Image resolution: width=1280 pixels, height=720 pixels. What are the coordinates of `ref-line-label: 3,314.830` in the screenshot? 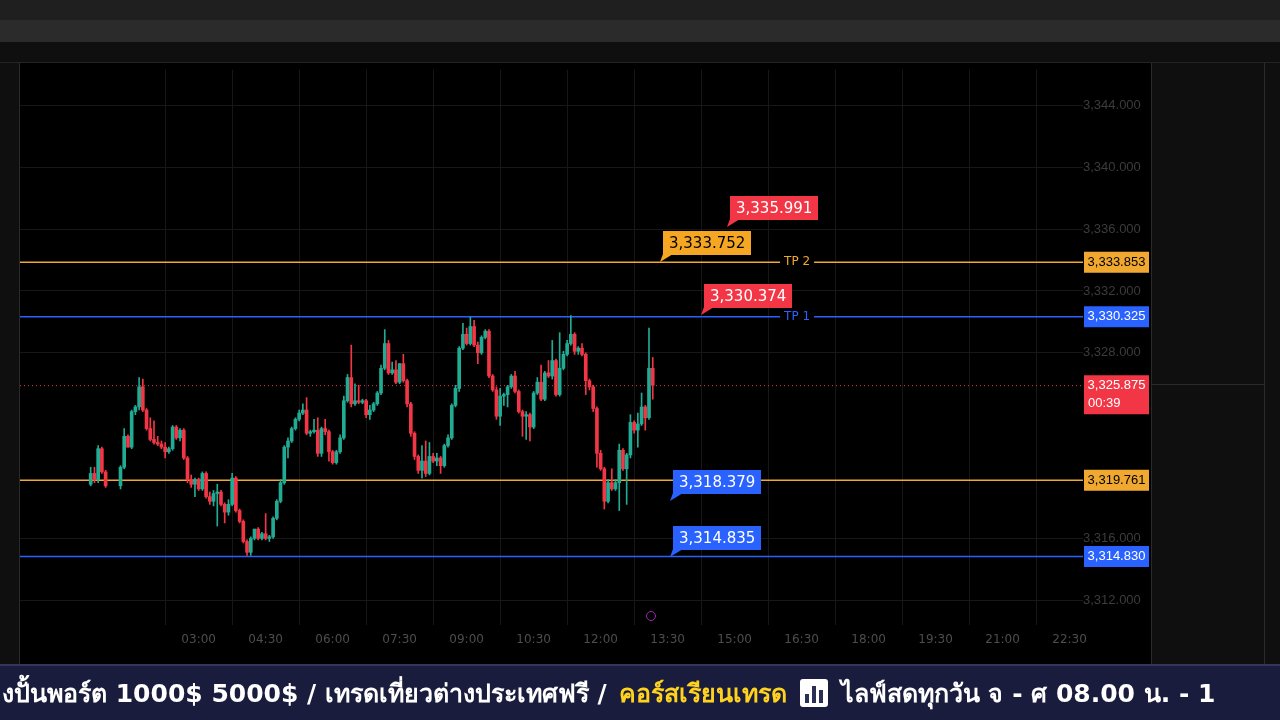 It's located at (1116, 556).